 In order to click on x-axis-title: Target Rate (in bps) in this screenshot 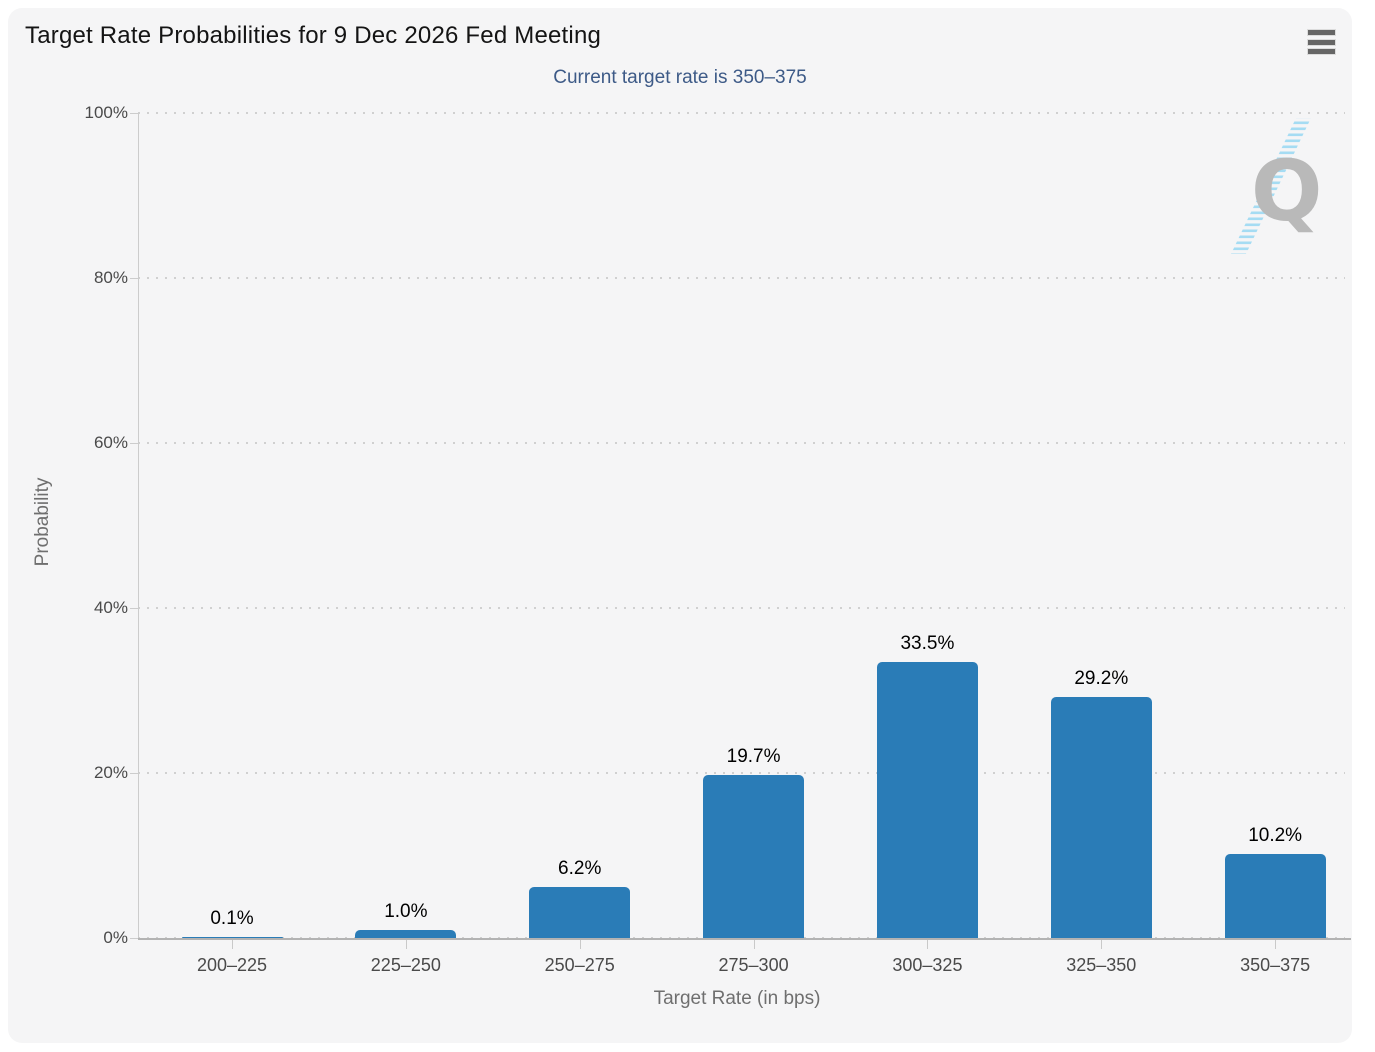, I will do `click(737, 998)`.